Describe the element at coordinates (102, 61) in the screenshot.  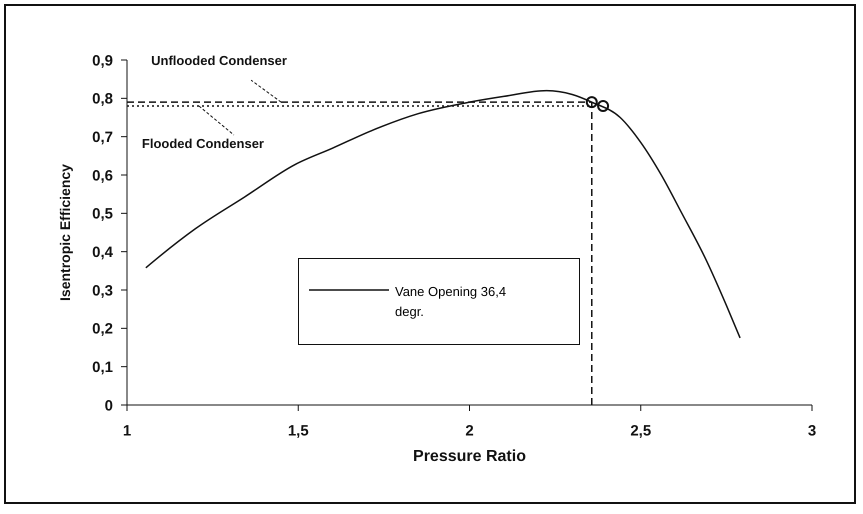
I see `y-tick-label: 0,9` at that location.